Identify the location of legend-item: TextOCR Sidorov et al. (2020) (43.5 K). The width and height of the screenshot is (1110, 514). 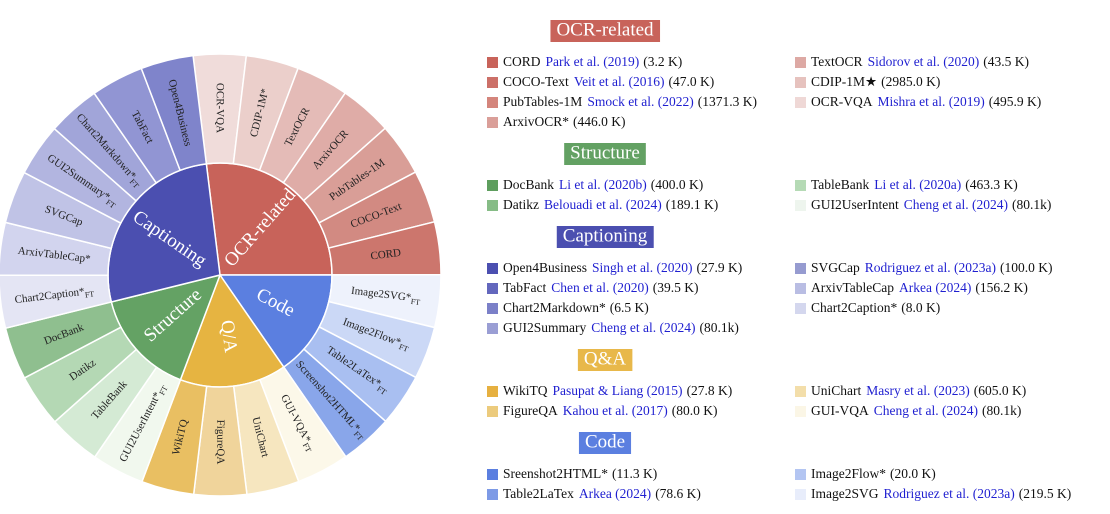
(920, 61).